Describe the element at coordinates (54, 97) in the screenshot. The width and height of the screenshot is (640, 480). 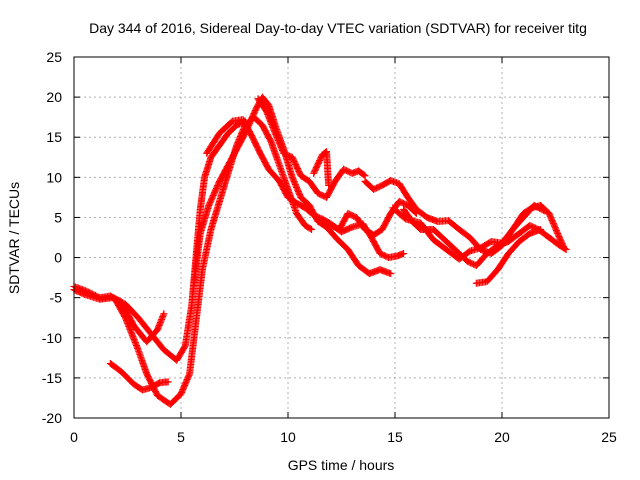
I see `y-tick-label: 20` at that location.